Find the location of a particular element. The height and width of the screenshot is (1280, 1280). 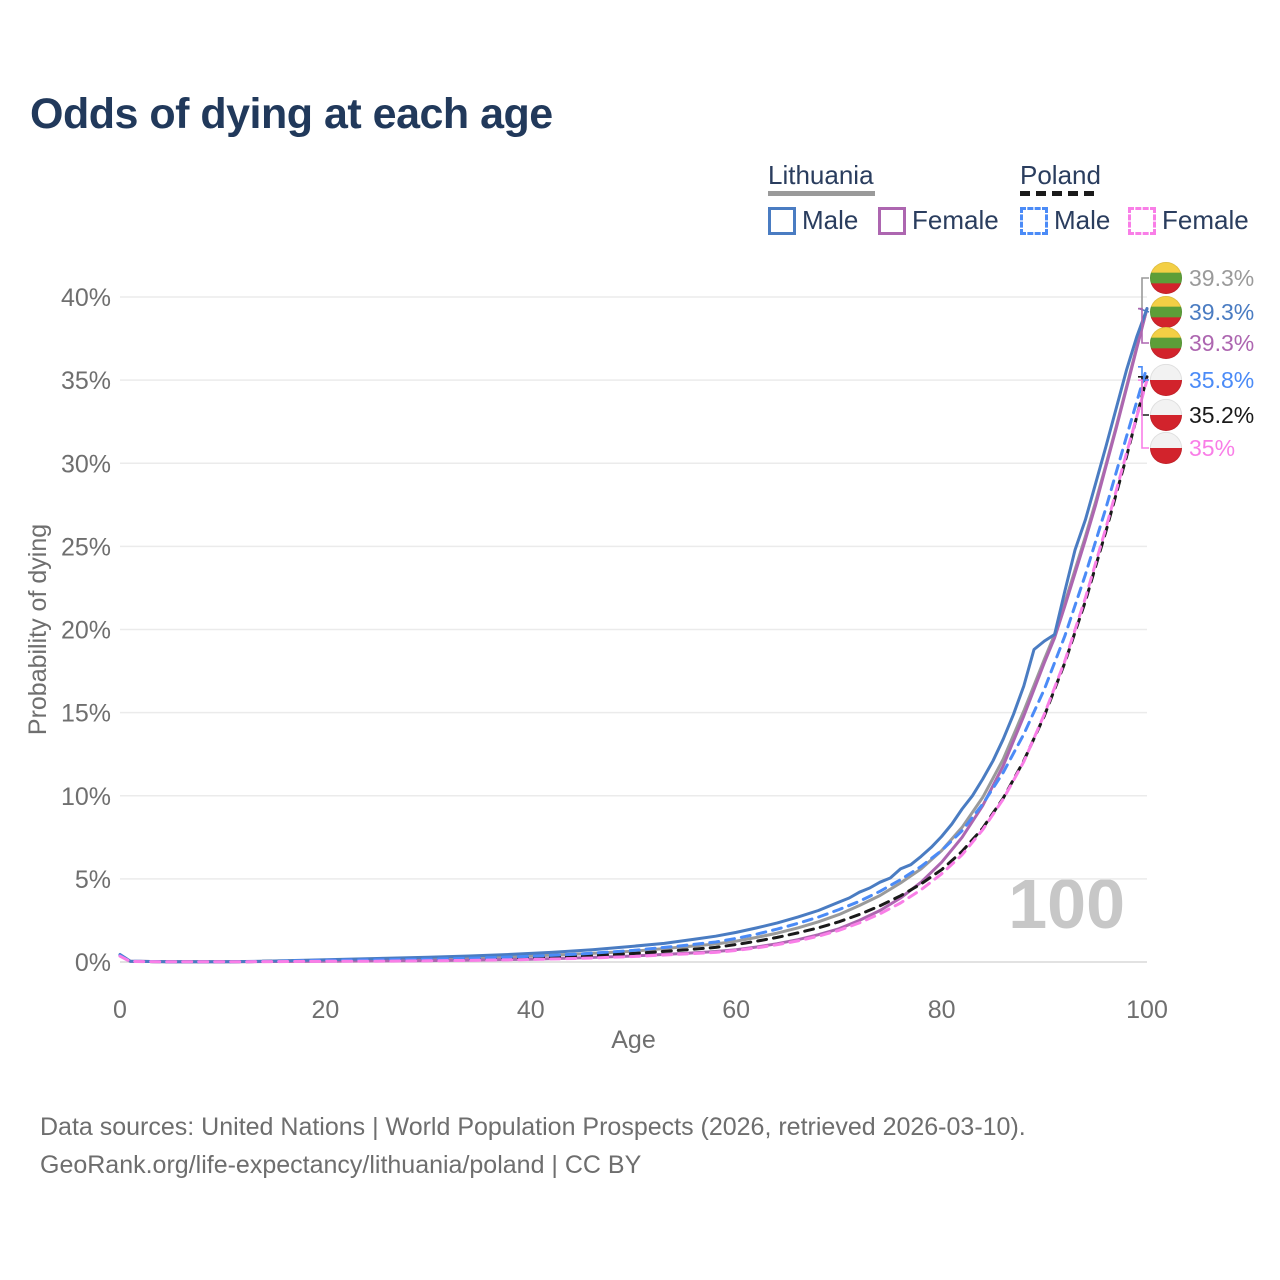

x-tick-label: 20 is located at coordinates (325, 1010).